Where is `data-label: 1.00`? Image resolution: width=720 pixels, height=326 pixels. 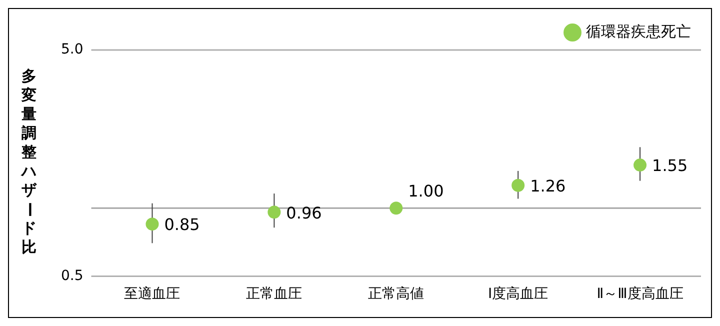 data-label: 1.00 is located at coordinates (426, 190).